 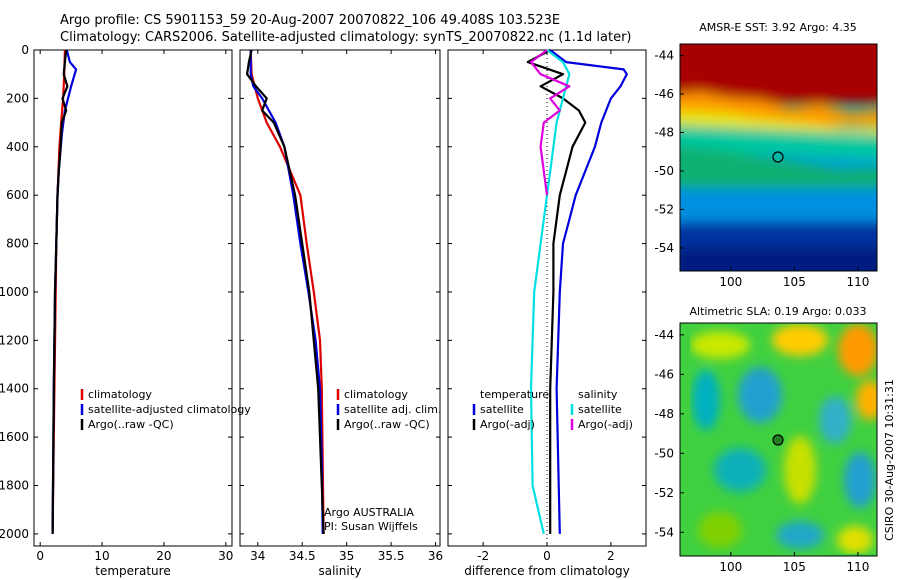 What do you see at coordinates (101, 556) in the screenshot?
I see `x-tick-label: 10` at bounding box center [101, 556].